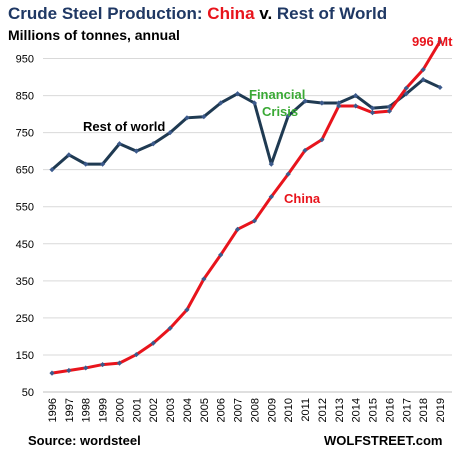  I want to click on x-tick-label: 2011, so click(306, 410).